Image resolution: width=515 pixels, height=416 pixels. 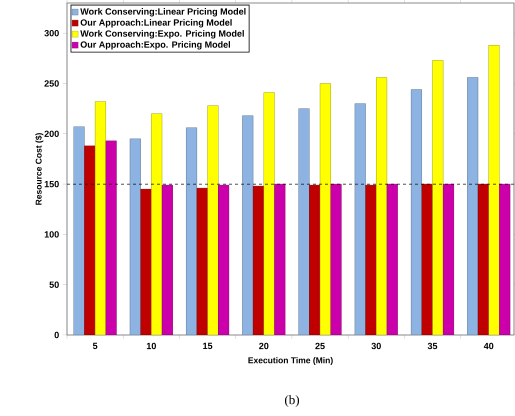 I want to click on y-tick-label: 100, so click(x=51, y=234).